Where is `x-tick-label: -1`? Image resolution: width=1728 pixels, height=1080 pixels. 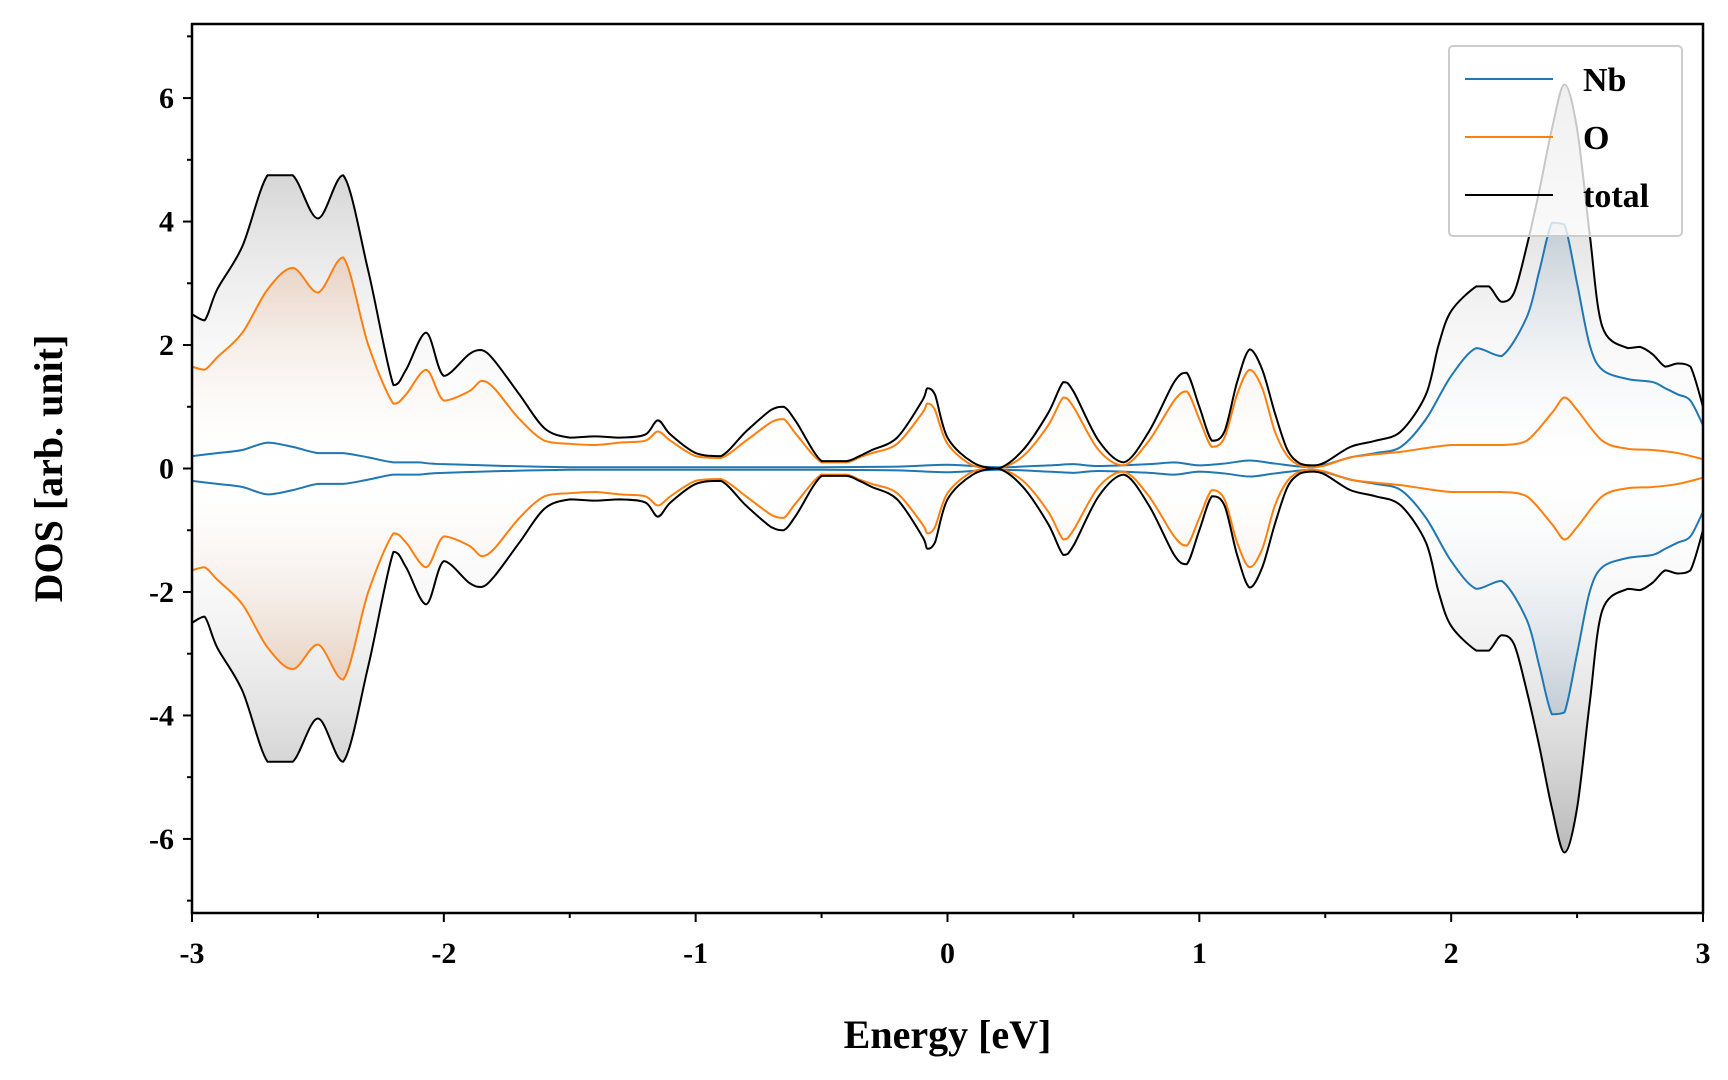 x-tick-label: -1 is located at coordinates (695, 953).